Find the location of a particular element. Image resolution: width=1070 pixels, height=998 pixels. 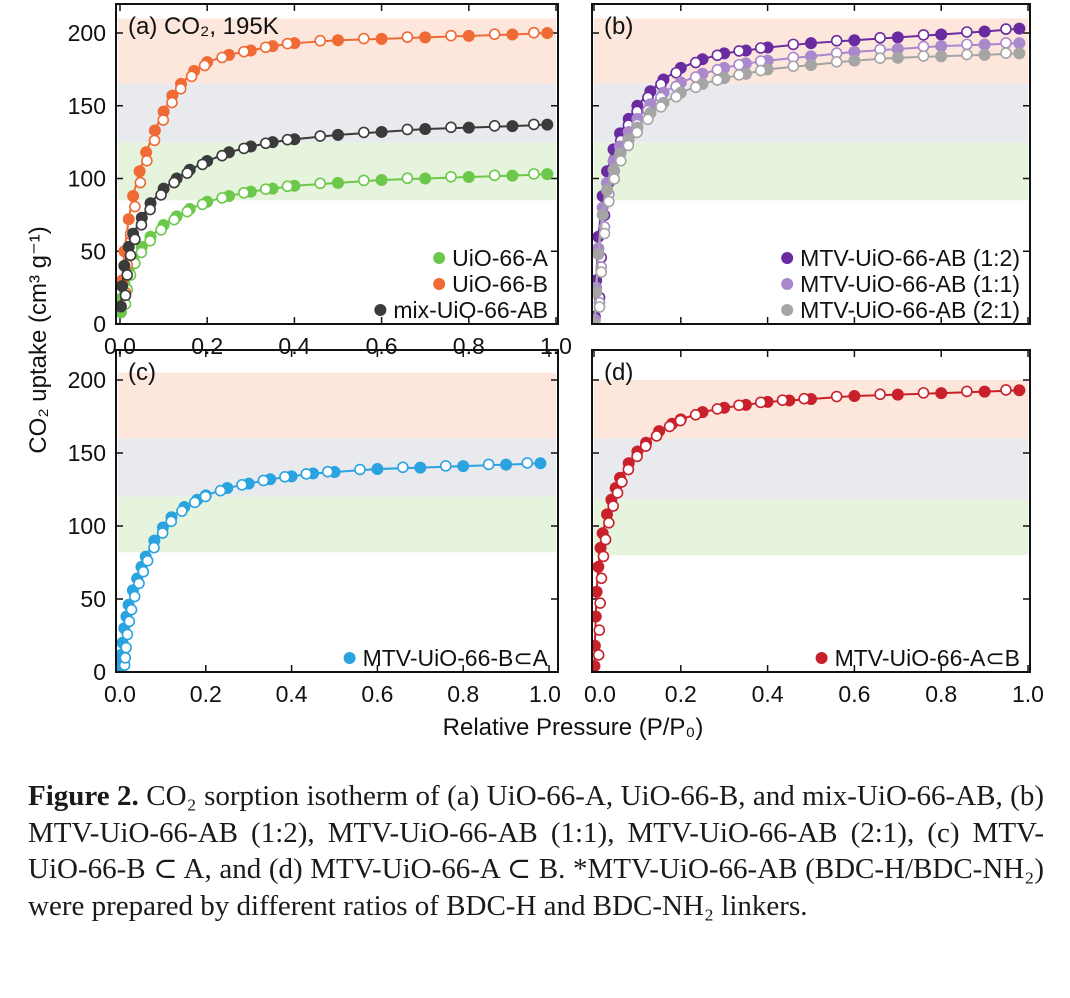

x-tick-label: 0.2 is located at coordinates (681, 694).